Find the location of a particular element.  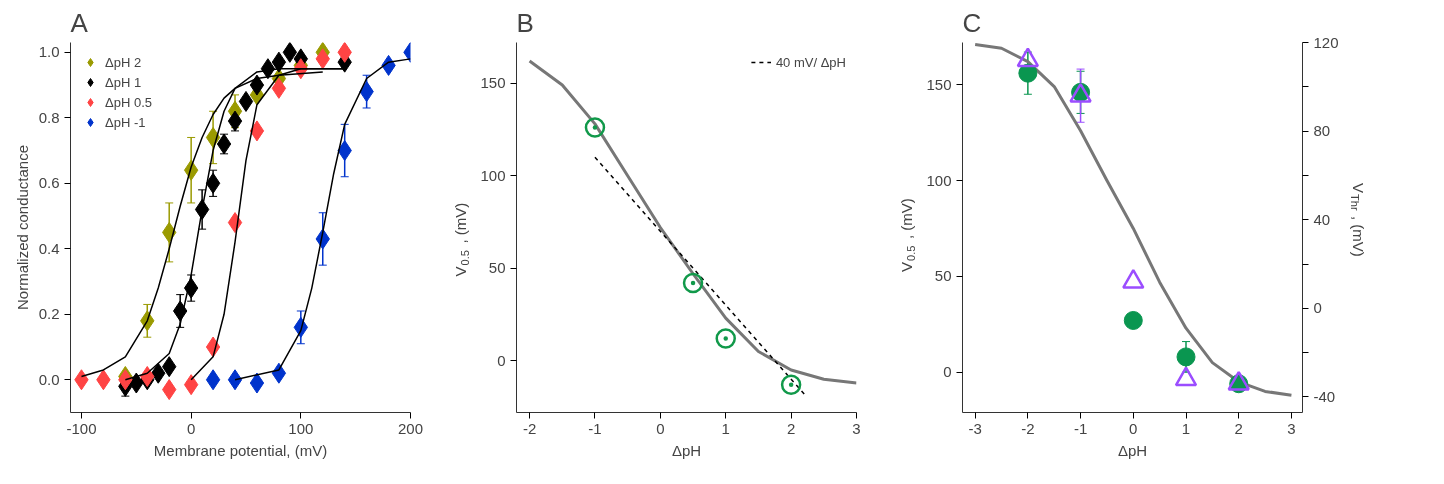

legend-label: ΔpH 1 is located at coordinates (123, 82).